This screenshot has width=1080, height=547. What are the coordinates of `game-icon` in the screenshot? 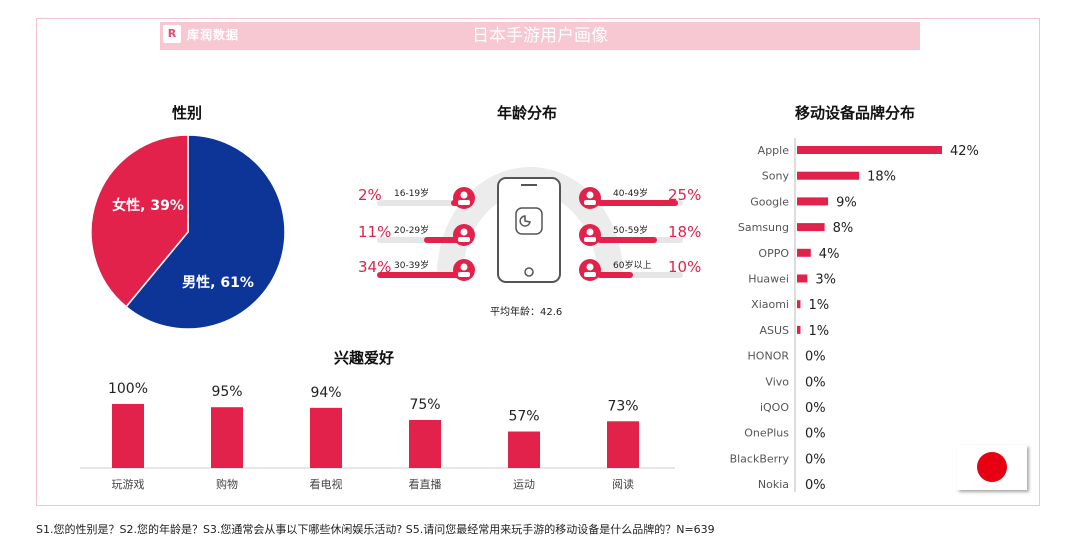 It's located at (529, 221).